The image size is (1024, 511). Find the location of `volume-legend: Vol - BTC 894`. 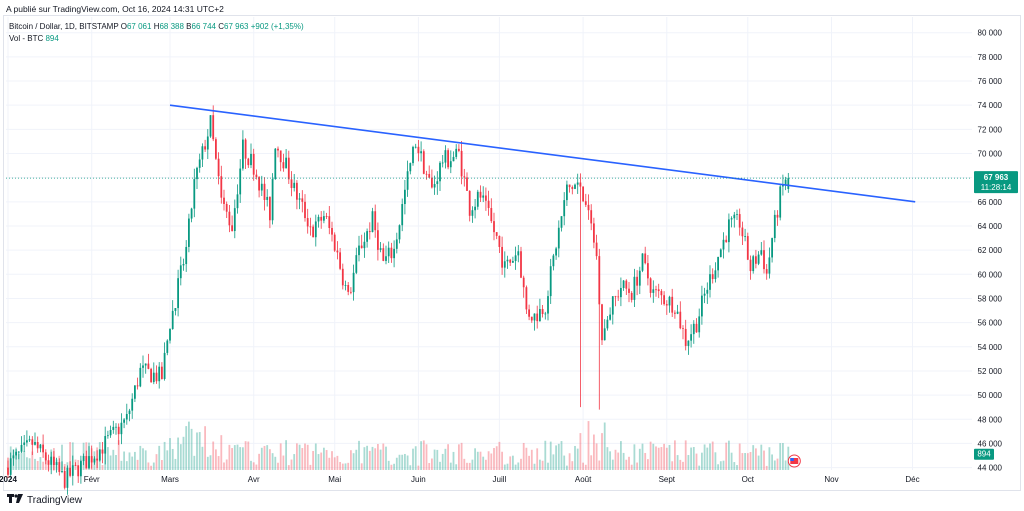

volume-legend: Vol - BTC 894 is located at coordinates (34, 38).